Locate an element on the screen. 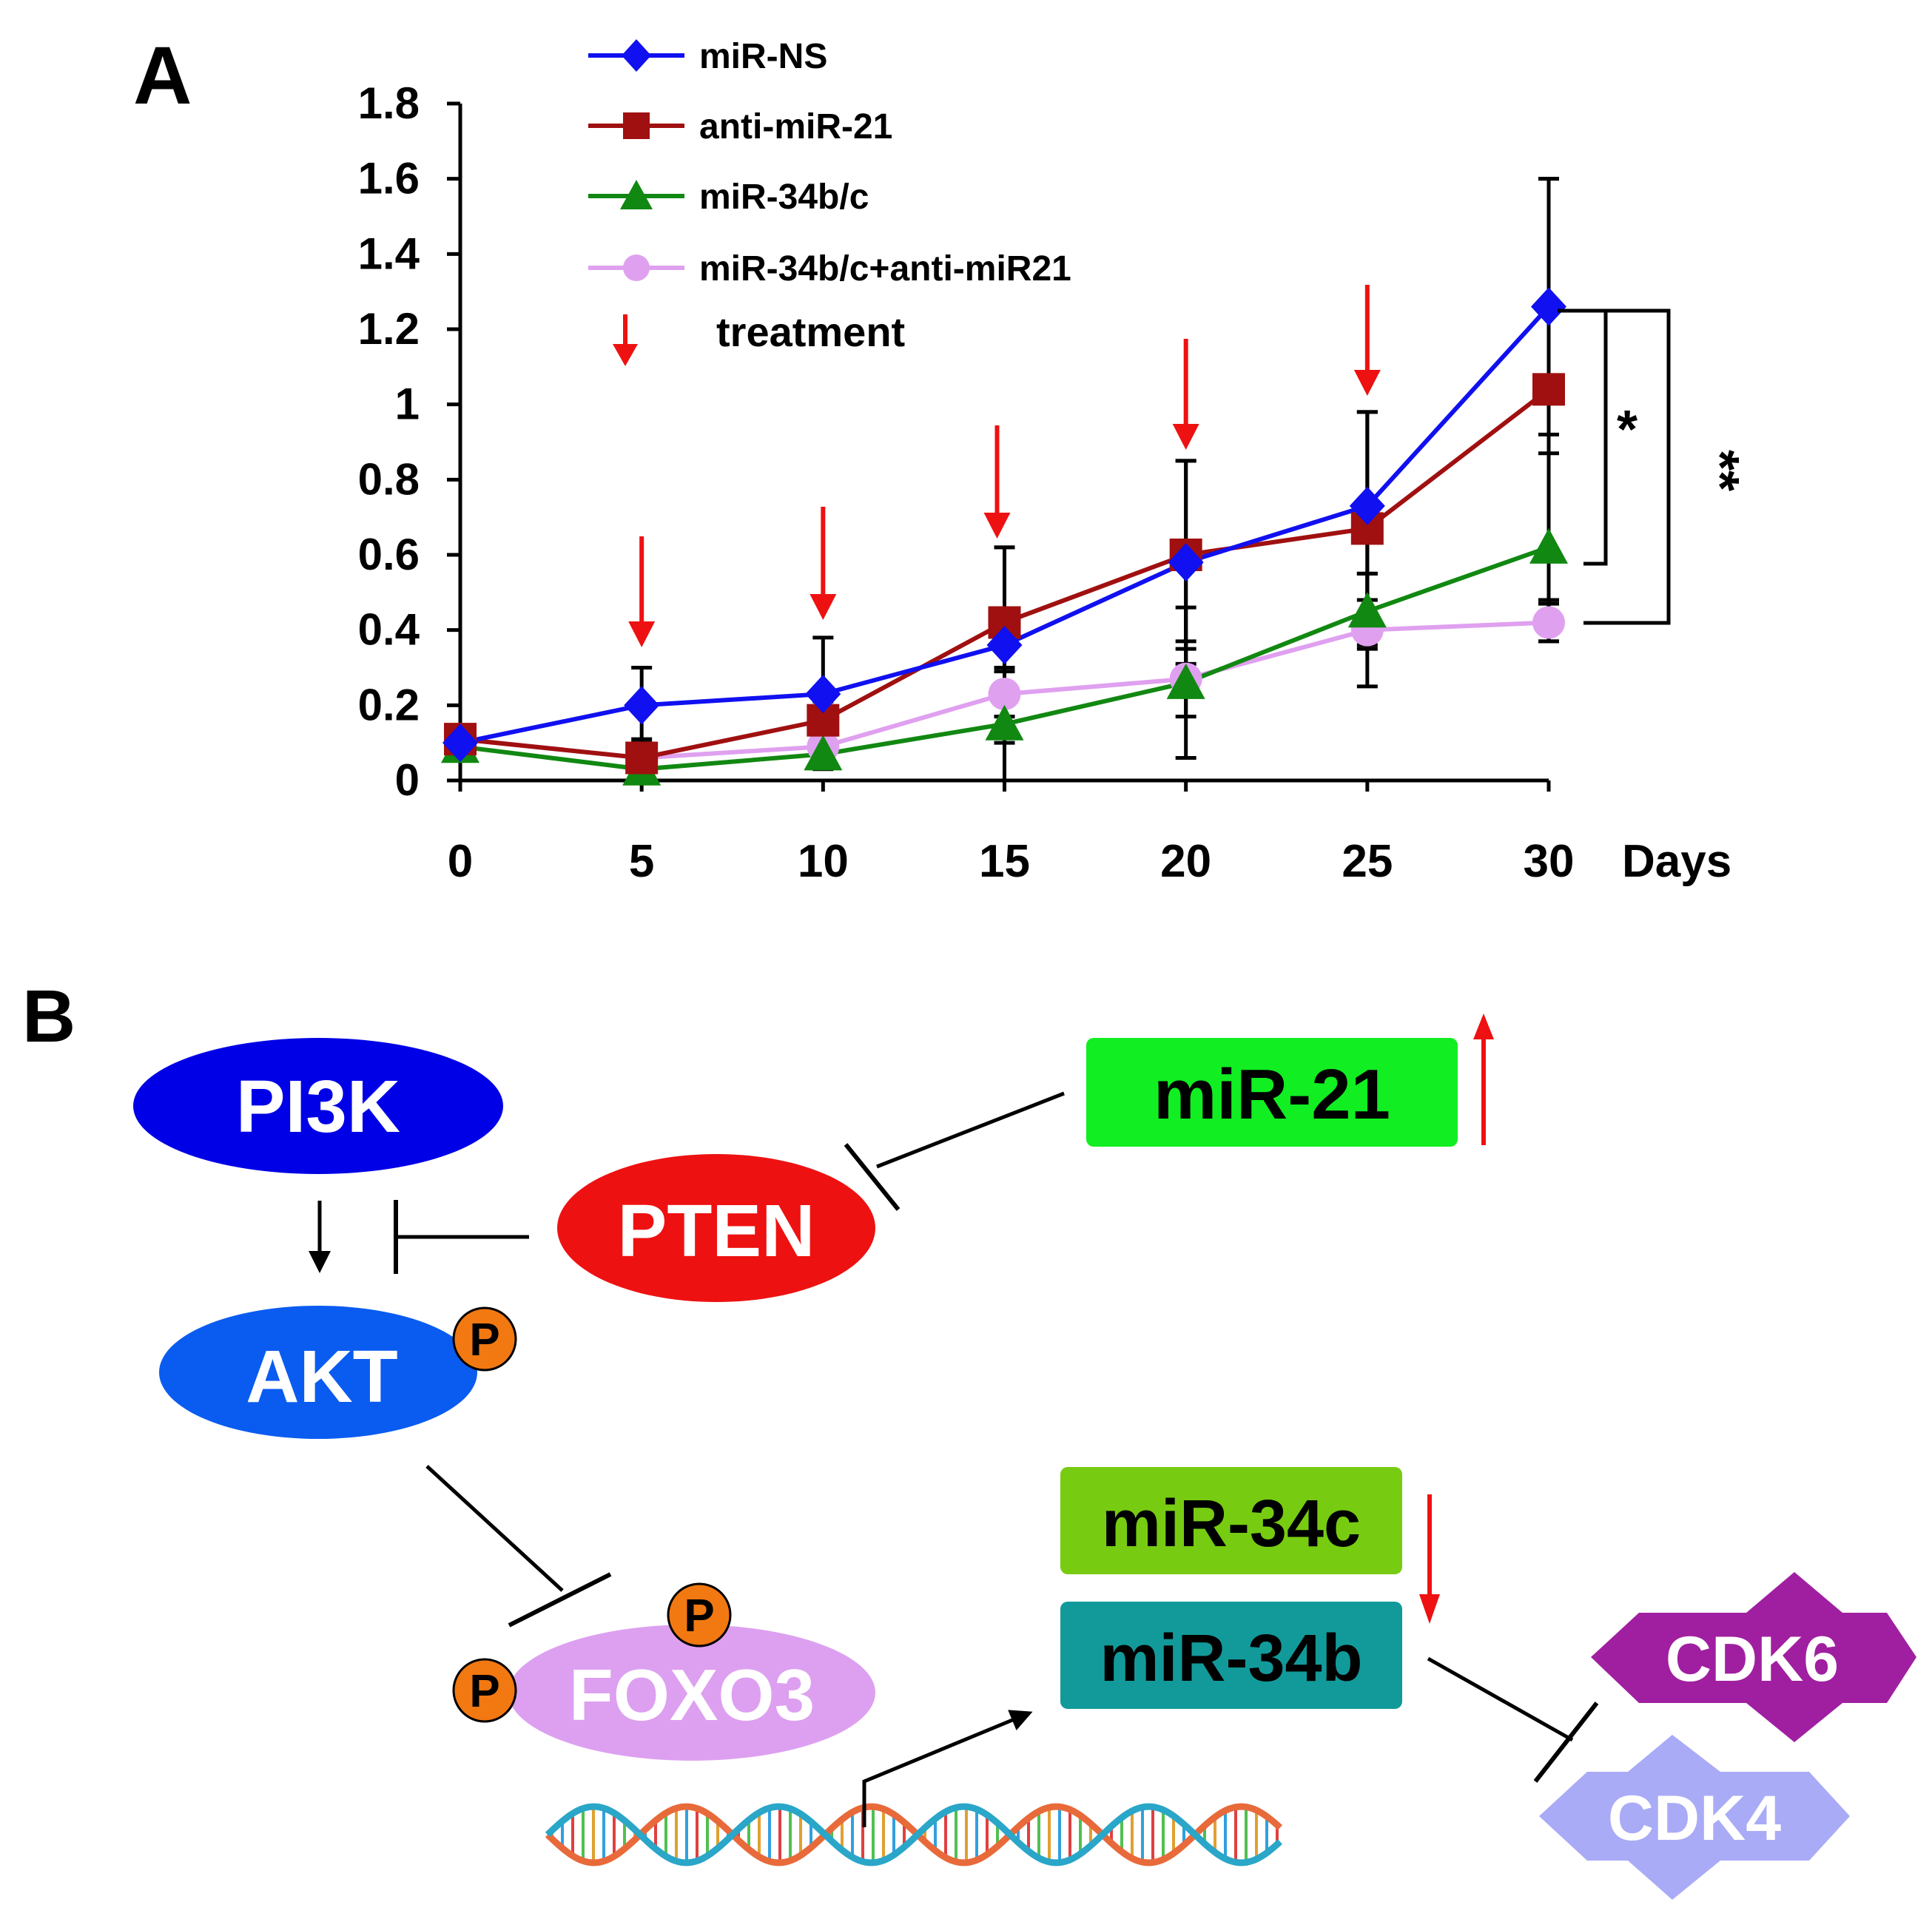 This screenshot has width=1932, height=1919. y-tick-label: 0.2 is located at coordinates (389, 704).